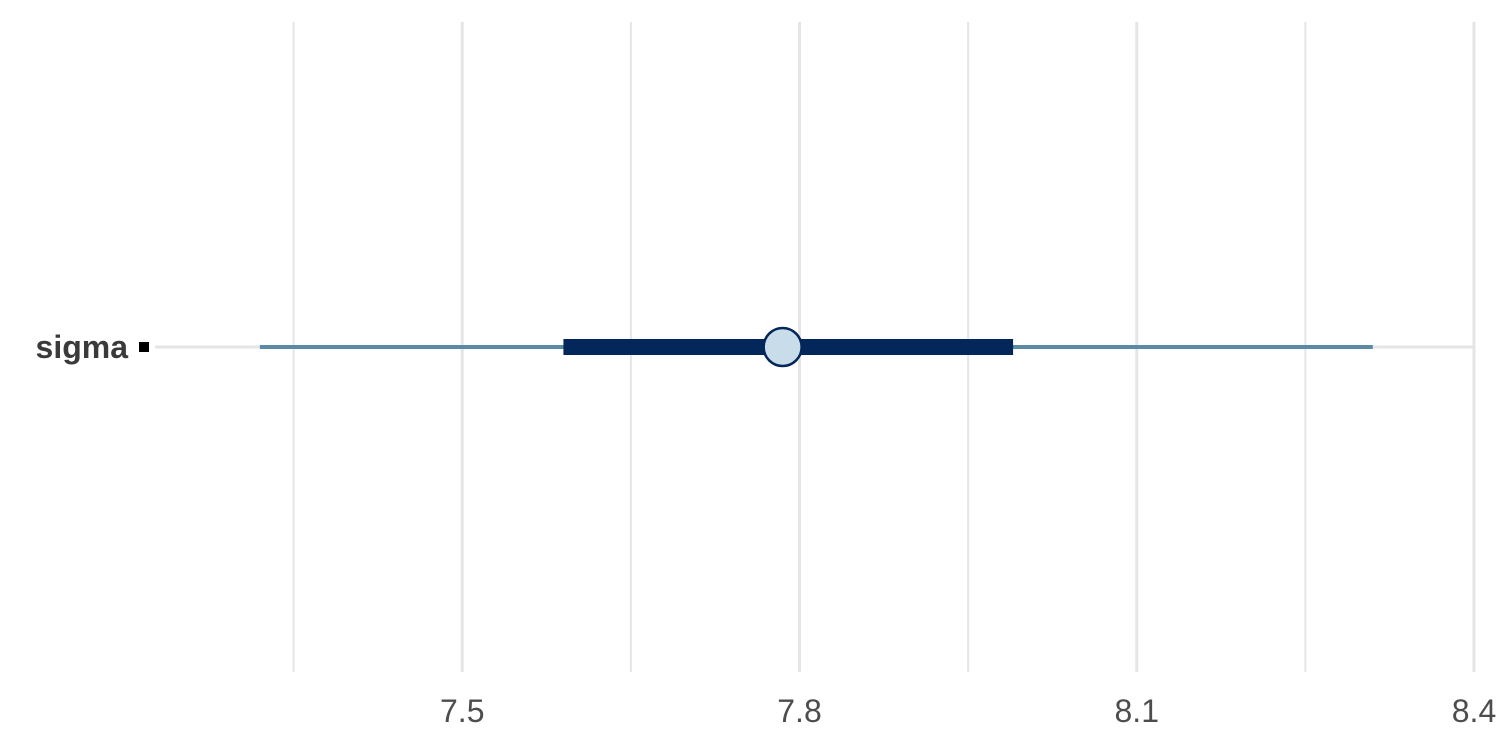 This screenshot has width=1500, height=750. Describe the element at coordinates (462, 711) in the screenshot. I see `x-tick-label: 7.5` at that location.